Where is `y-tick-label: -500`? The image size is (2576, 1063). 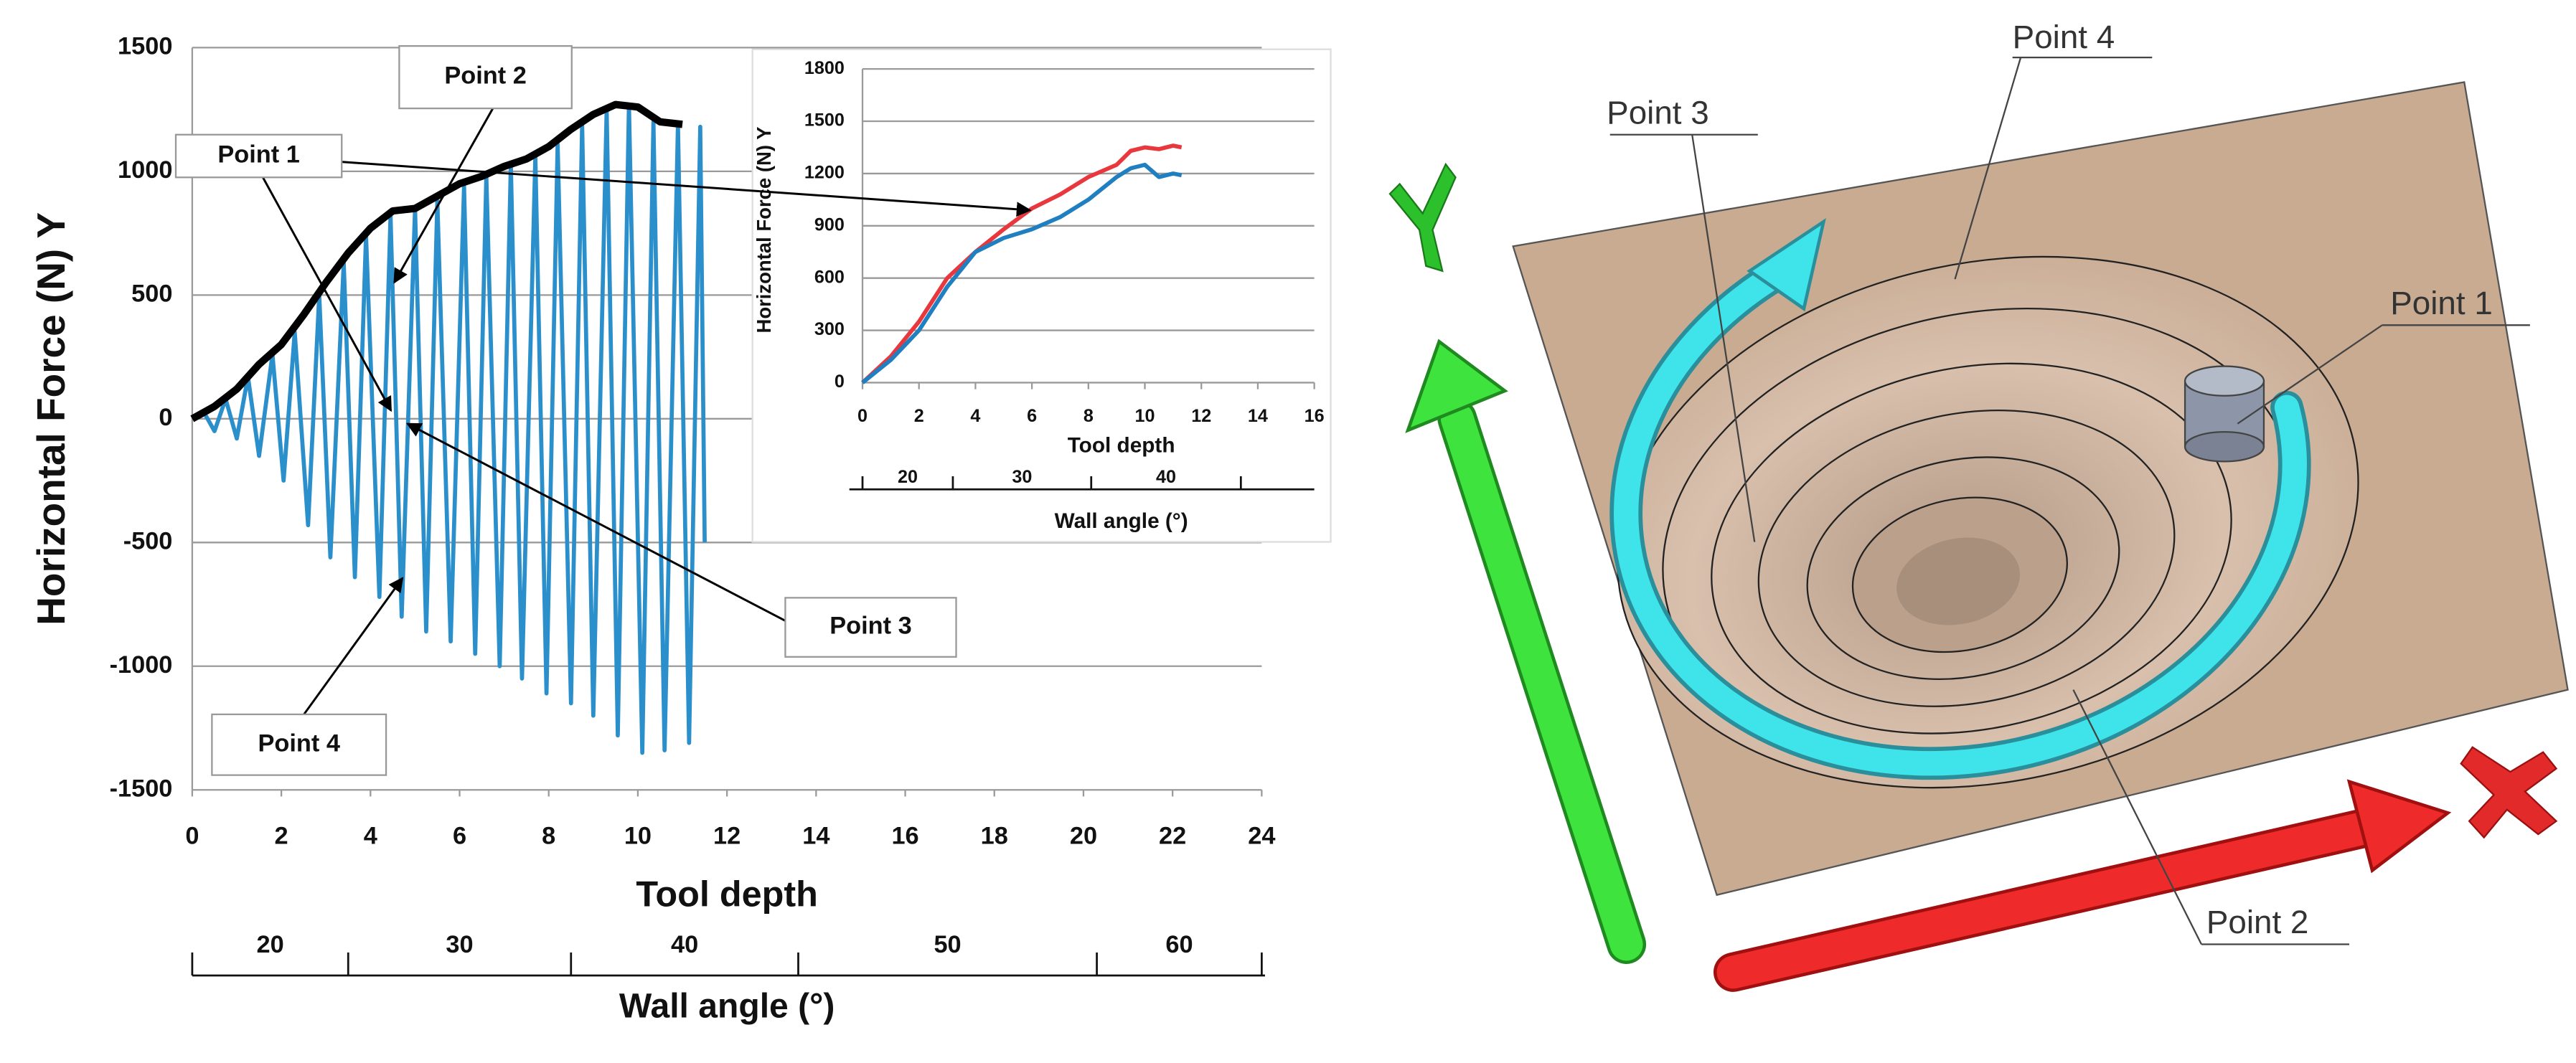
y-tick-label: -500 is located at coordinates (148, 540).